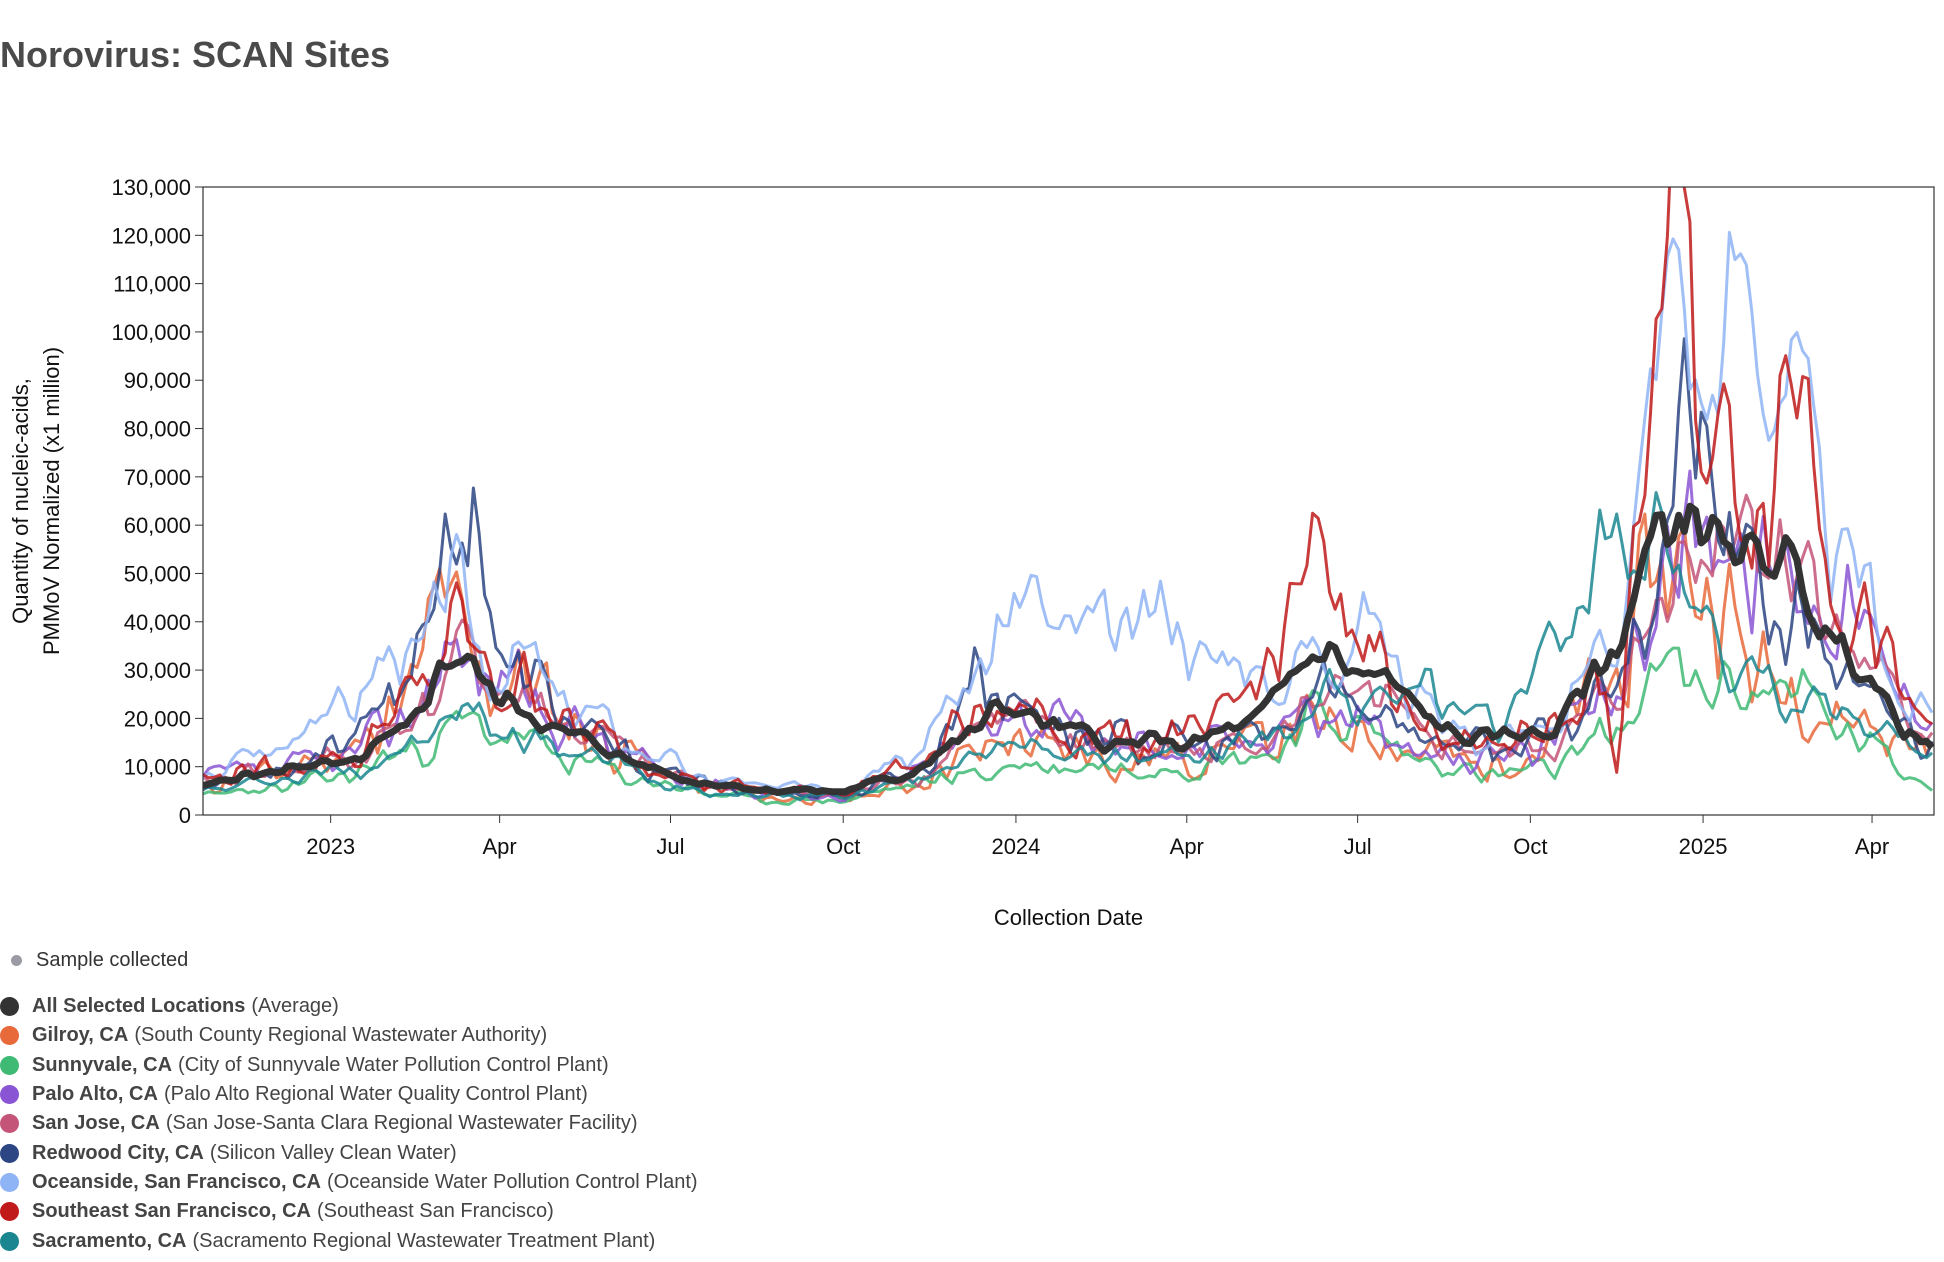  I want to click on legend-item-name: Oceanside, San Francisco, CA, so click(176, 1181).